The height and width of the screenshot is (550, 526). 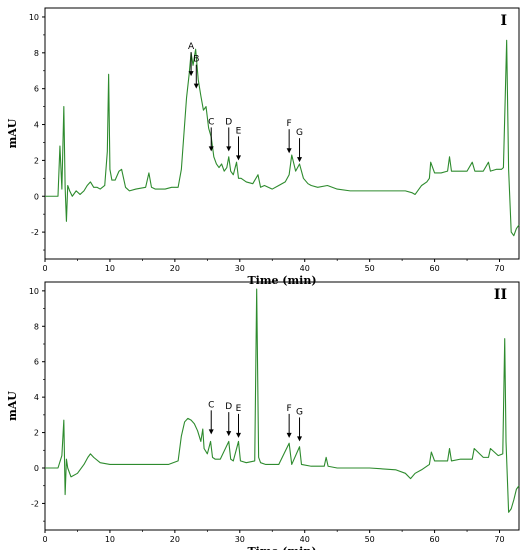 What do you see at coordinates (191, 47) in the screenshot?
I see `annotation-label: A` at bounding box center [191, 47].